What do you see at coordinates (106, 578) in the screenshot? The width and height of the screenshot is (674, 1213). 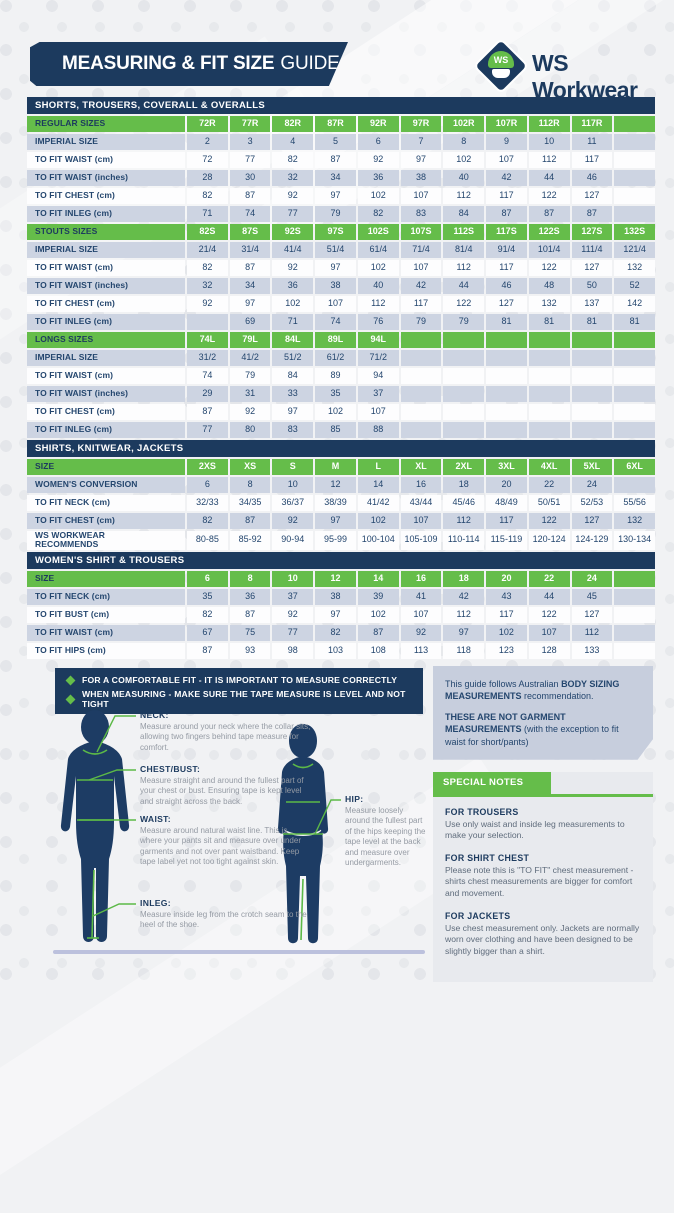 I see `size-header-label: SIZE` at bounding box center [106, 578].